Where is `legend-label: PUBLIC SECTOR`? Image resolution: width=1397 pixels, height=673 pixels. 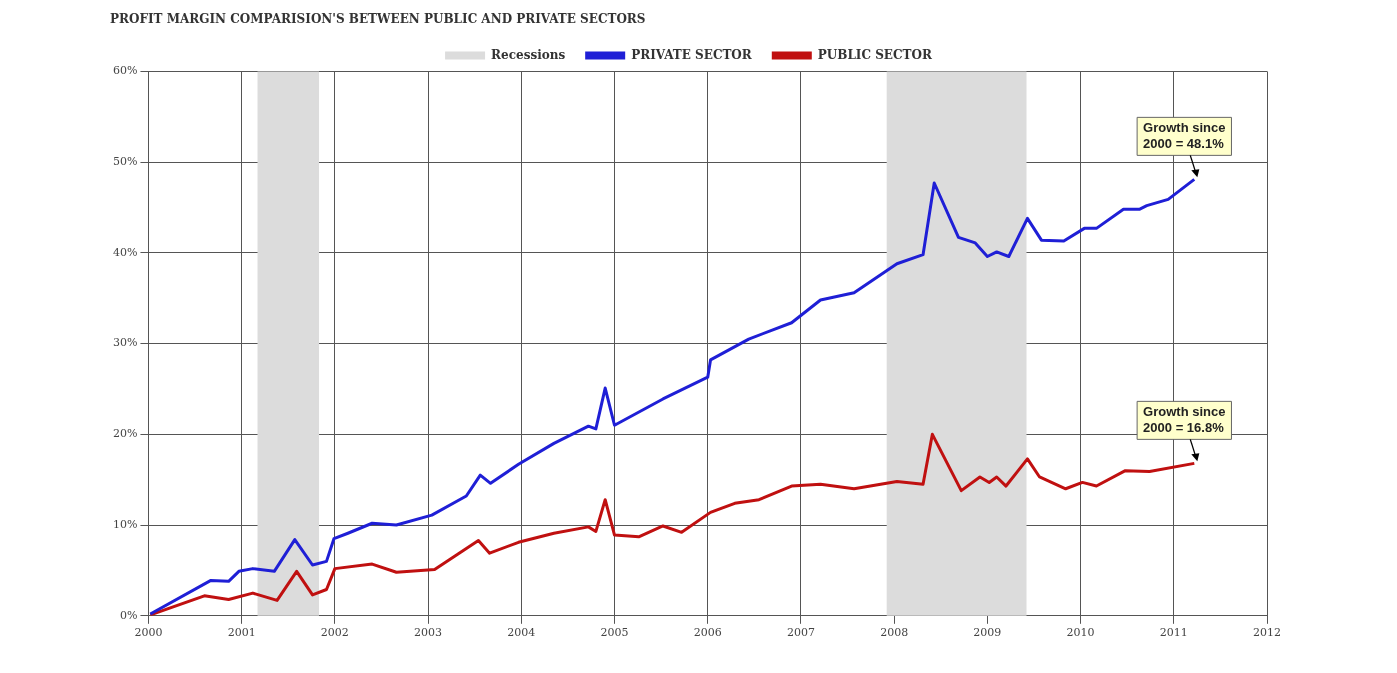
legend-label: PUBLIC SECTOR is located at coordinates (875, 54).